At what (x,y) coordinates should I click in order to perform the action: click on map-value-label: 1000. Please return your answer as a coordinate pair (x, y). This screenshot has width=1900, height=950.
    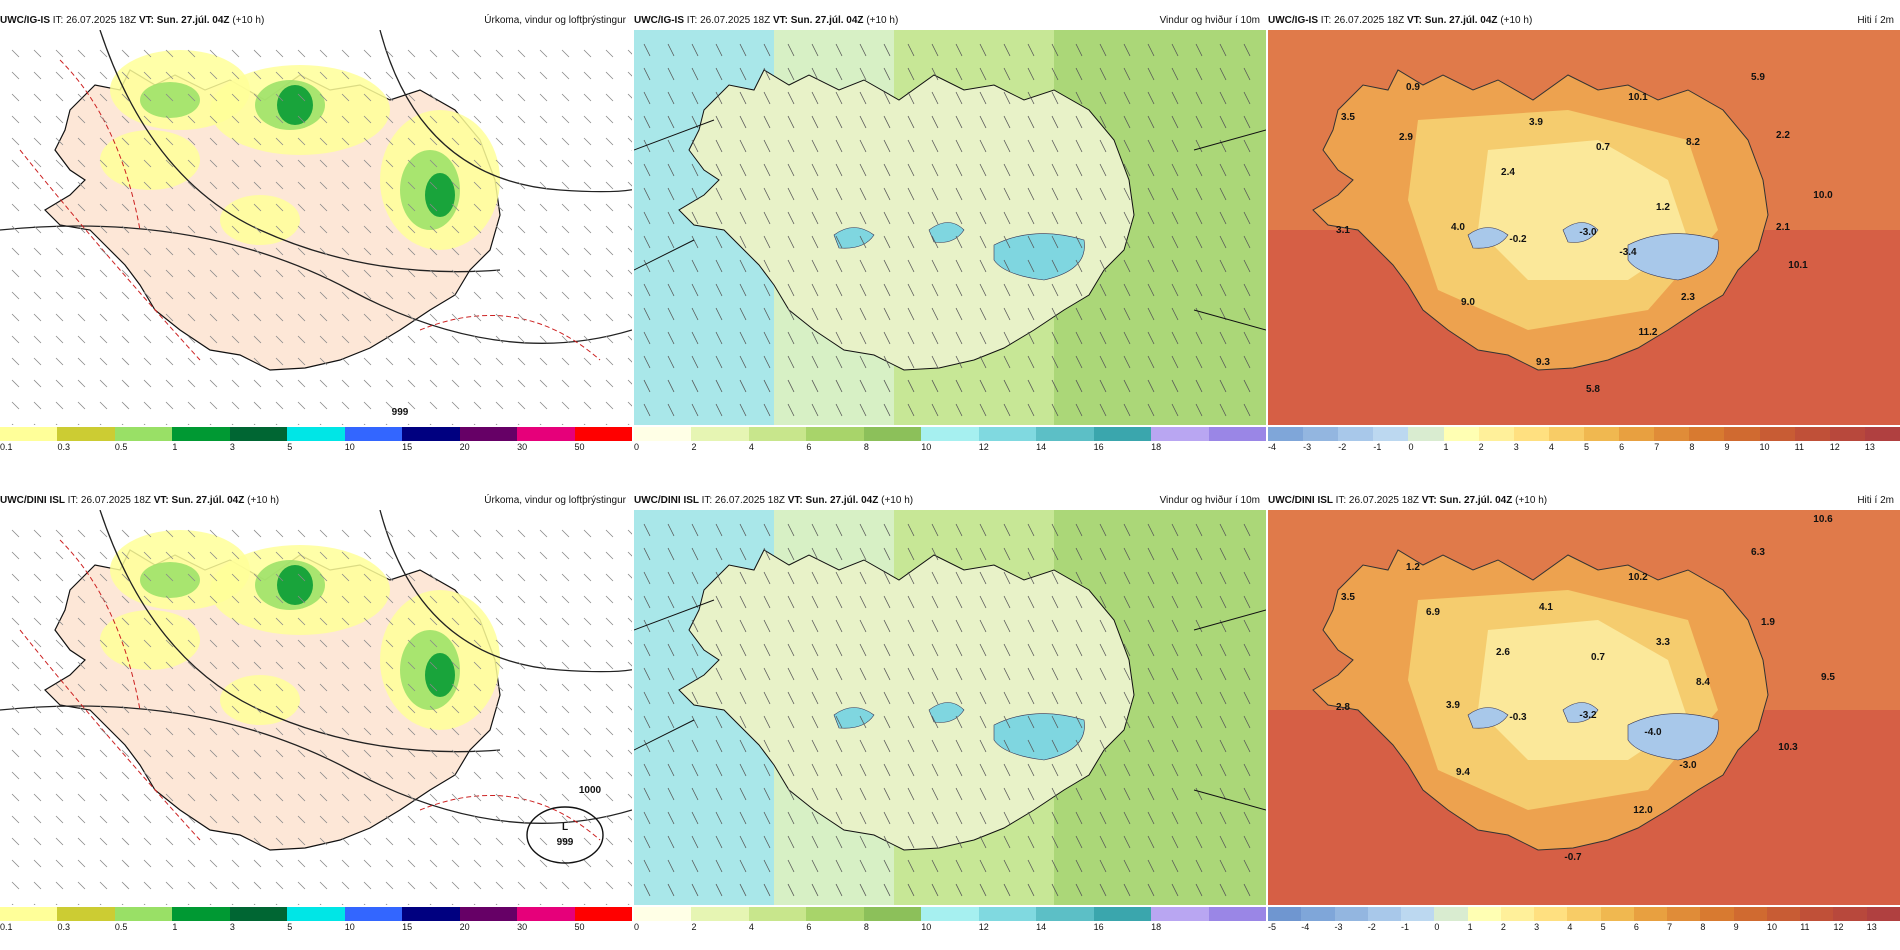
    Looking at the image, I should click on (590, 790).